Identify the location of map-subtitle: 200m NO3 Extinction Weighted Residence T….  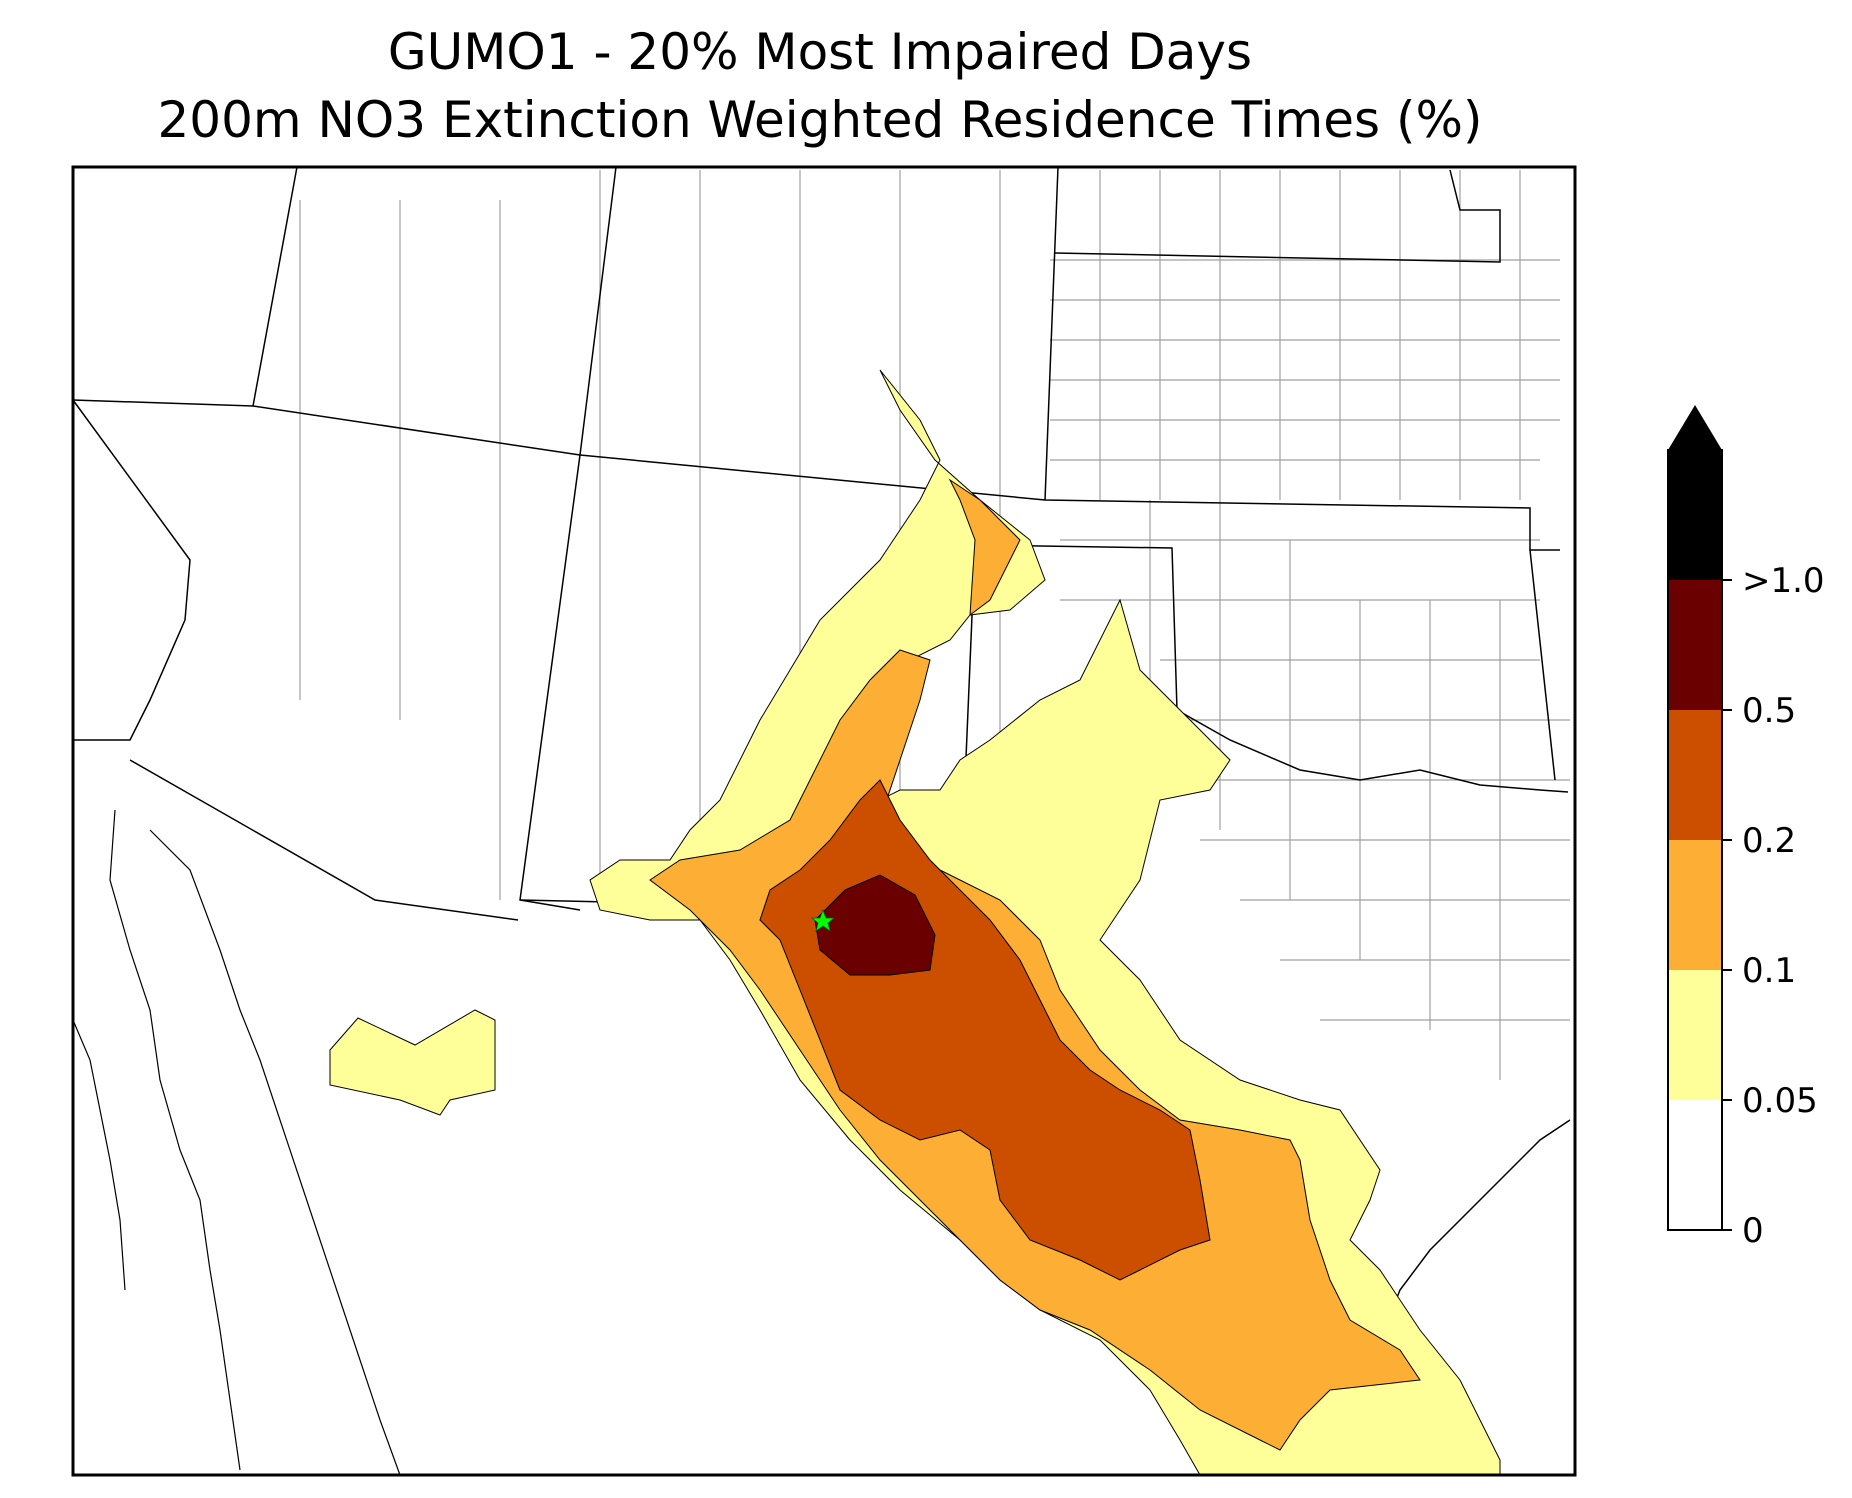
(820, 120).